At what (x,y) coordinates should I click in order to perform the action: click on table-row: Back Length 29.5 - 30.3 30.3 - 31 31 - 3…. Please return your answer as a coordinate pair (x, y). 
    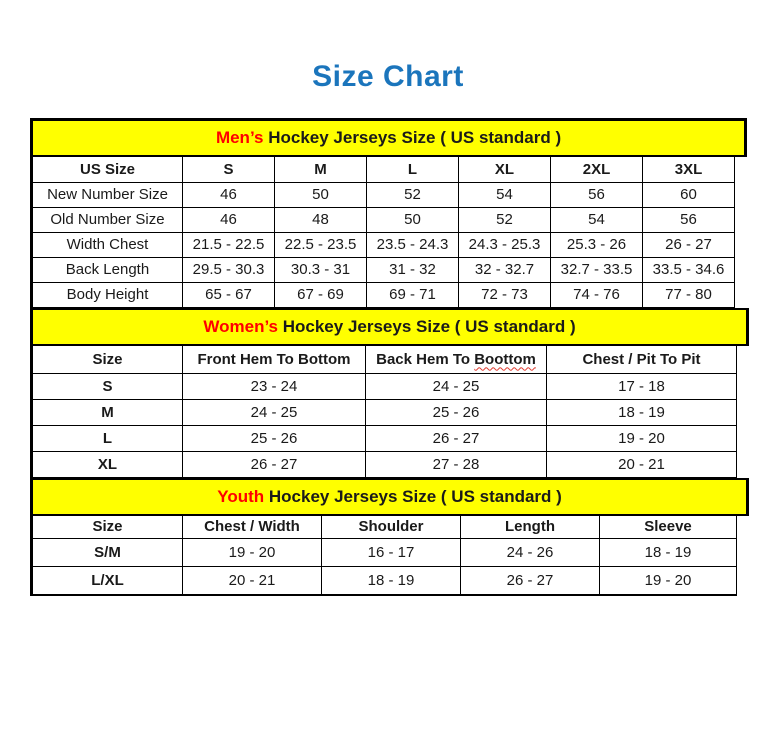
    Looking at the image, I should click on (388, 270).